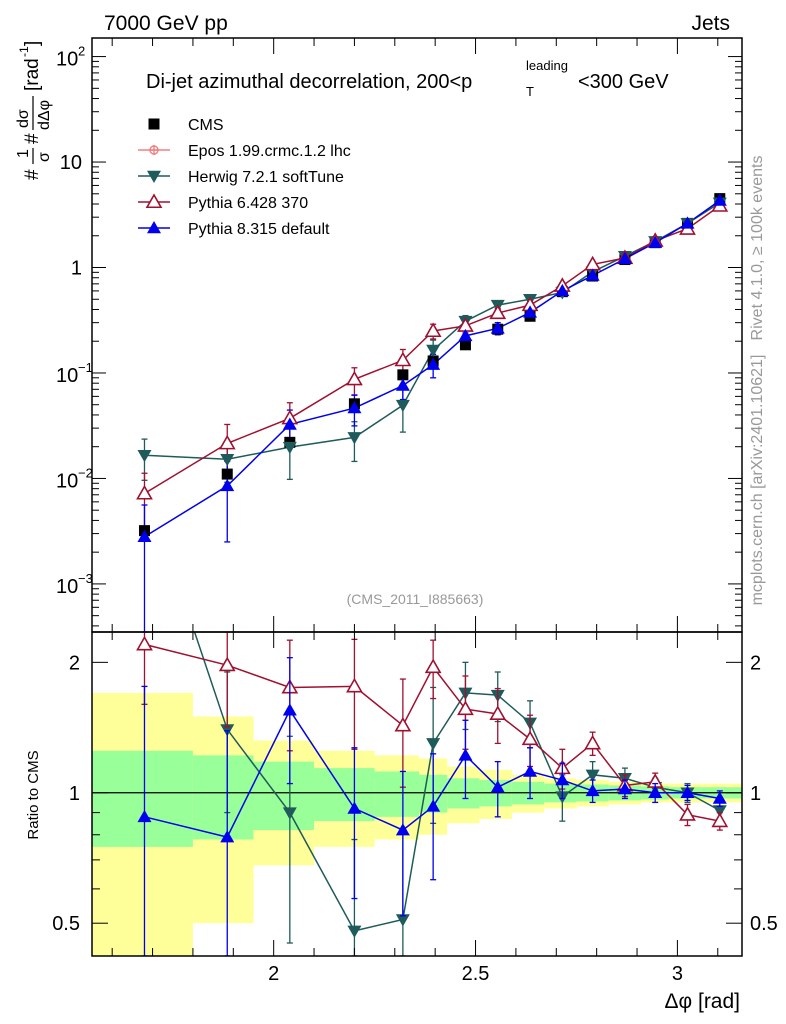 This screenshot has height=1024, width=786. I want to click on y-tick-label: 10 −1, so click(74, 373).